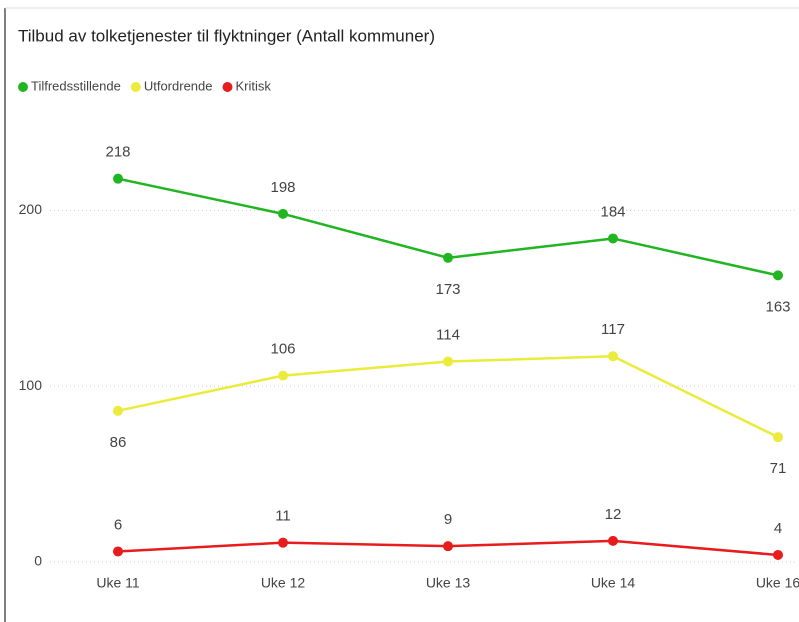 This screenshot has width=799, height=622. I want to click on data-label: 218, so click(117, 152).